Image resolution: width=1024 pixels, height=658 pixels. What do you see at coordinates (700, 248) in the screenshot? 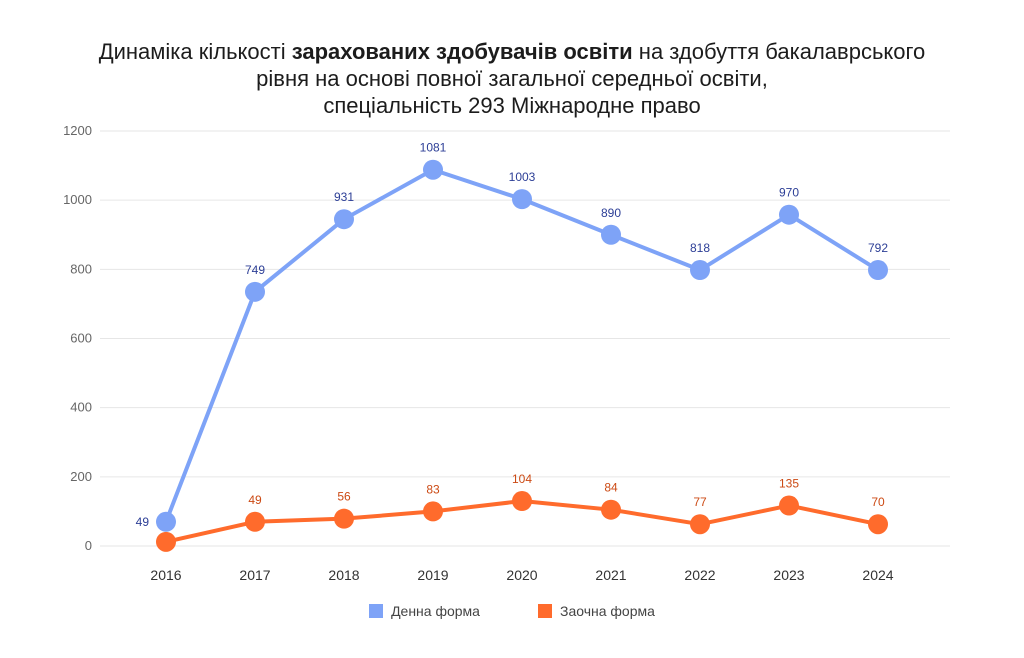
I see `data-label-series-1: 818` at bounding box center [700, 248].